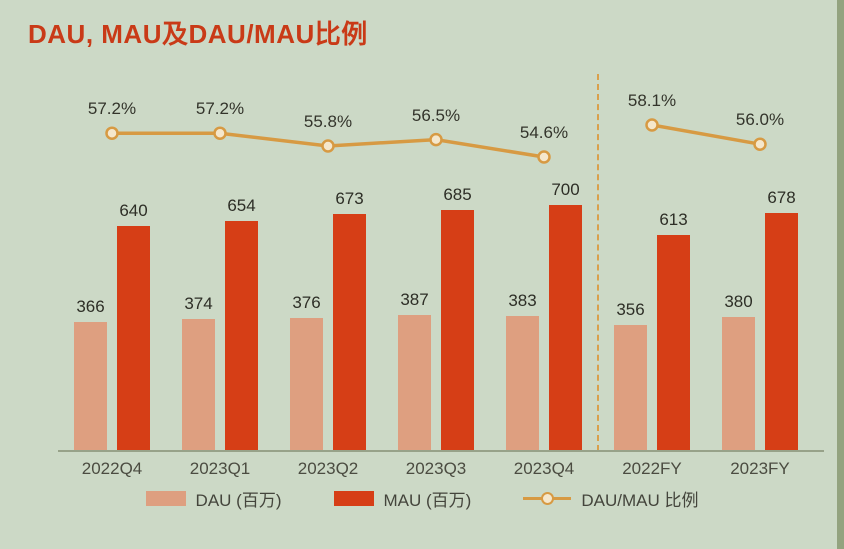  Describe the element at coordinates (90, 306) in the screenshot. I see `dau-value-label: 366` at that location.